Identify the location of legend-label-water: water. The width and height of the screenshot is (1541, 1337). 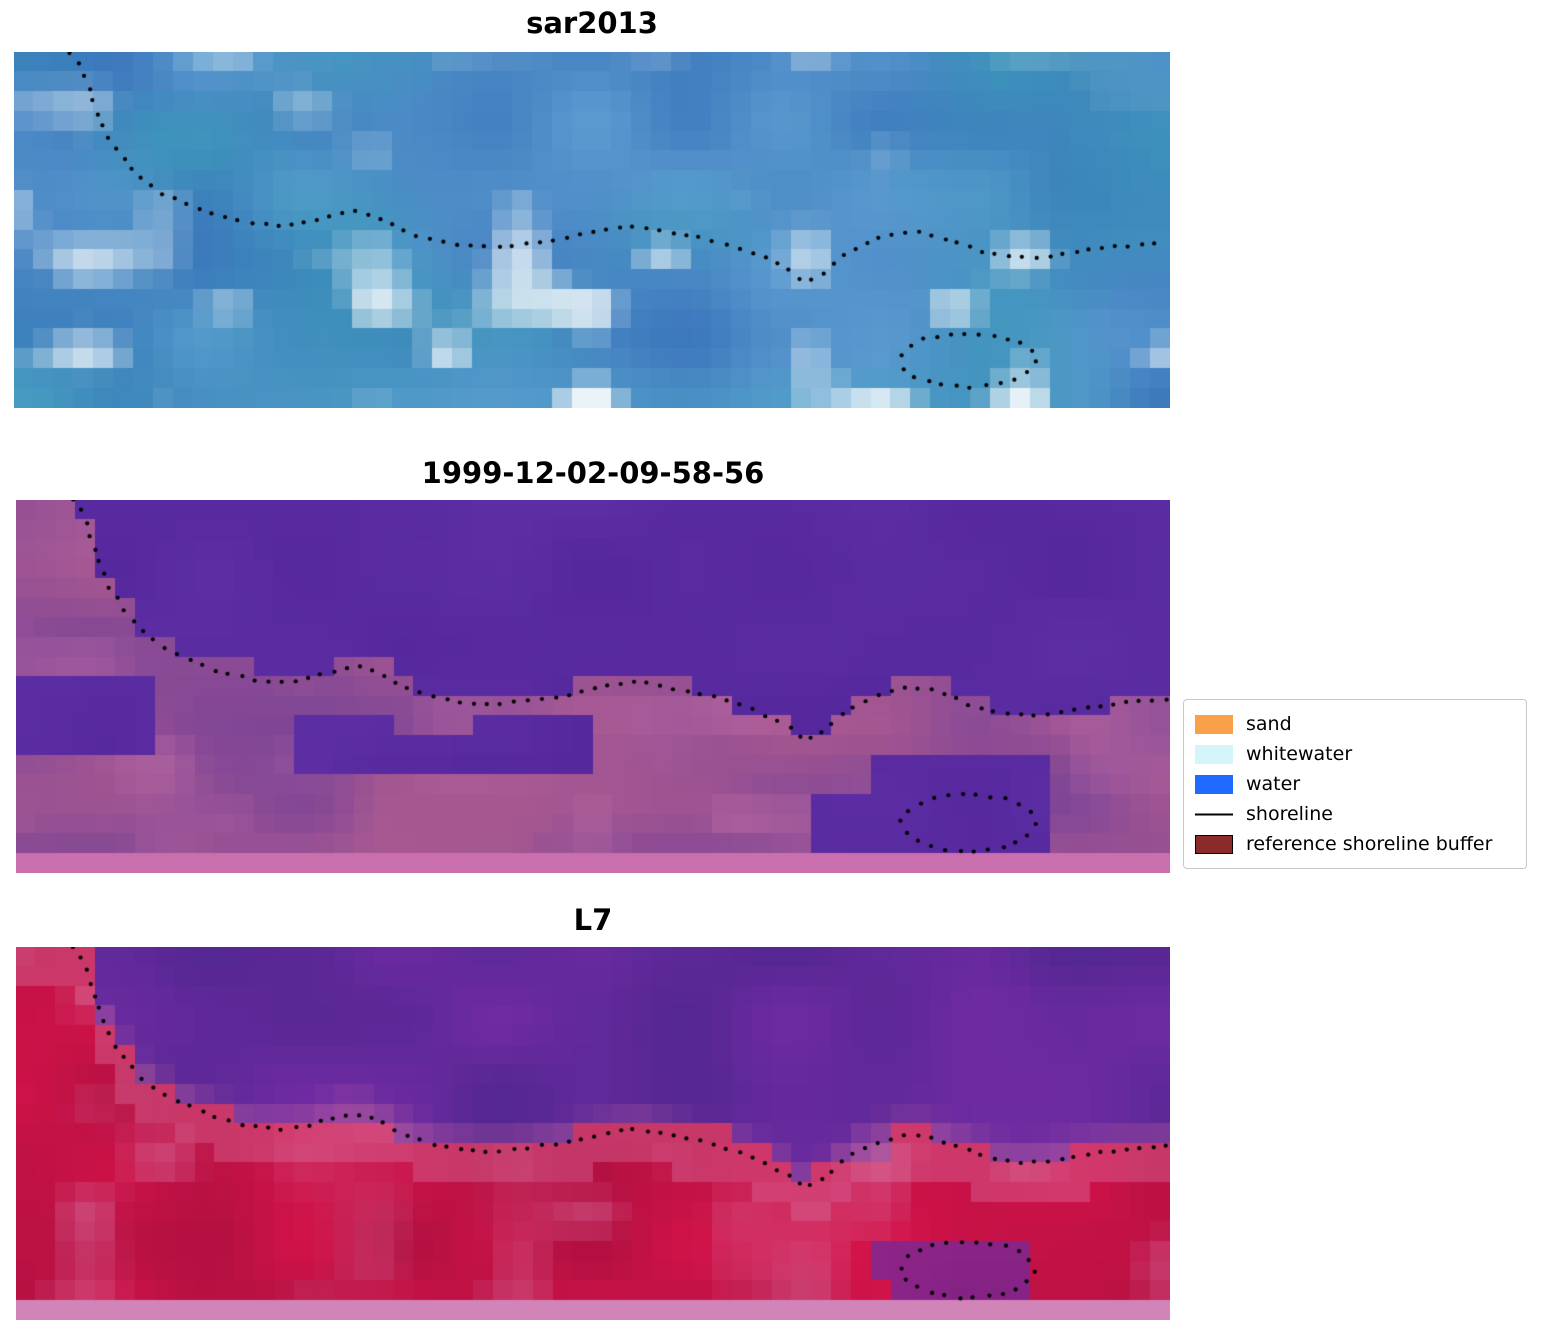
(1273, 784).